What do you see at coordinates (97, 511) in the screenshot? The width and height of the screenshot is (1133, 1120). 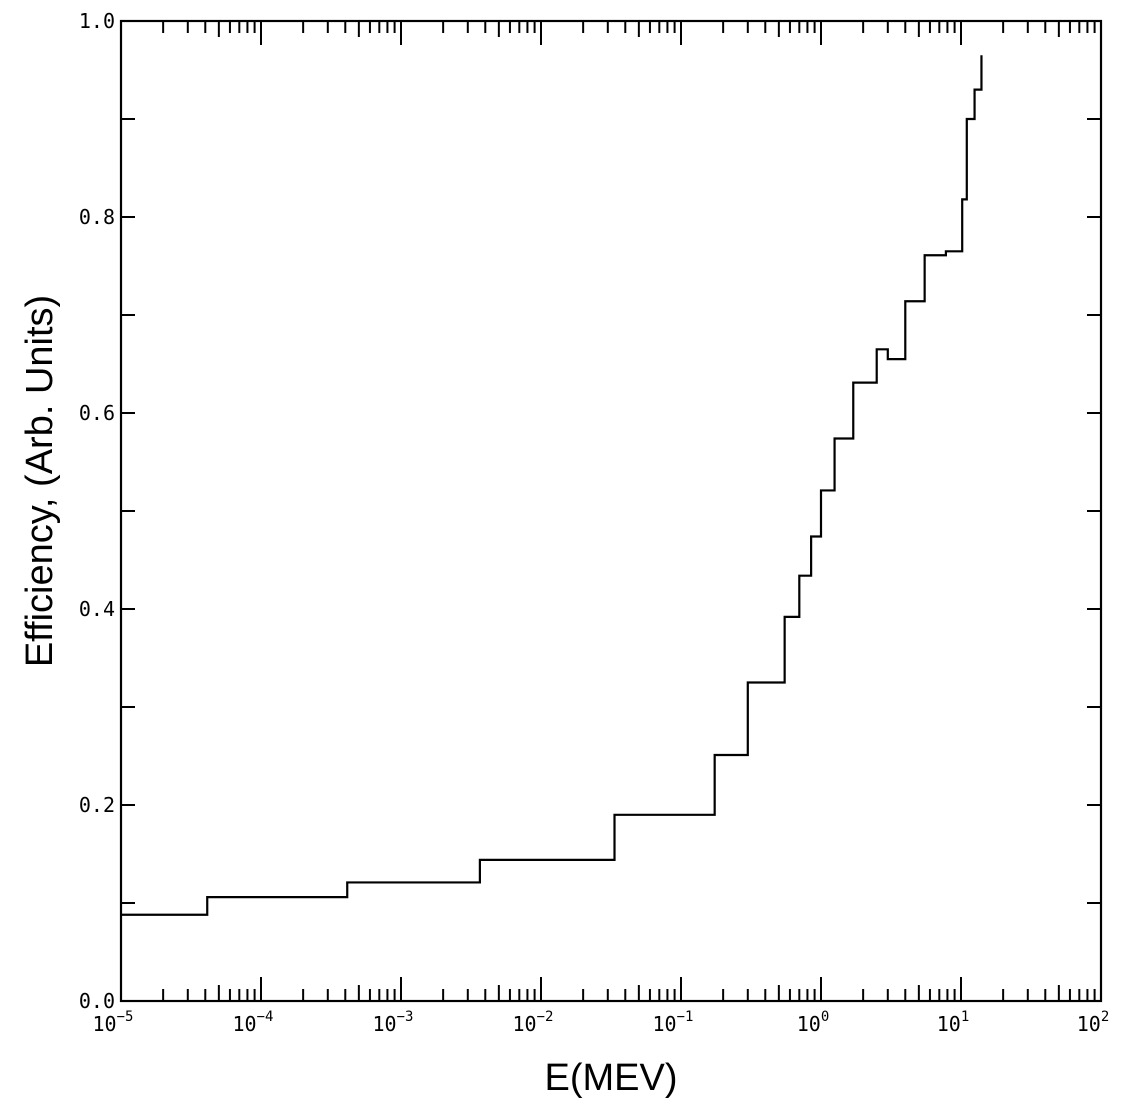 I see `y-tick-labels: 0.0 0.2 0.4 0.6 0.8 1.0` at bounding box center [97, 511].